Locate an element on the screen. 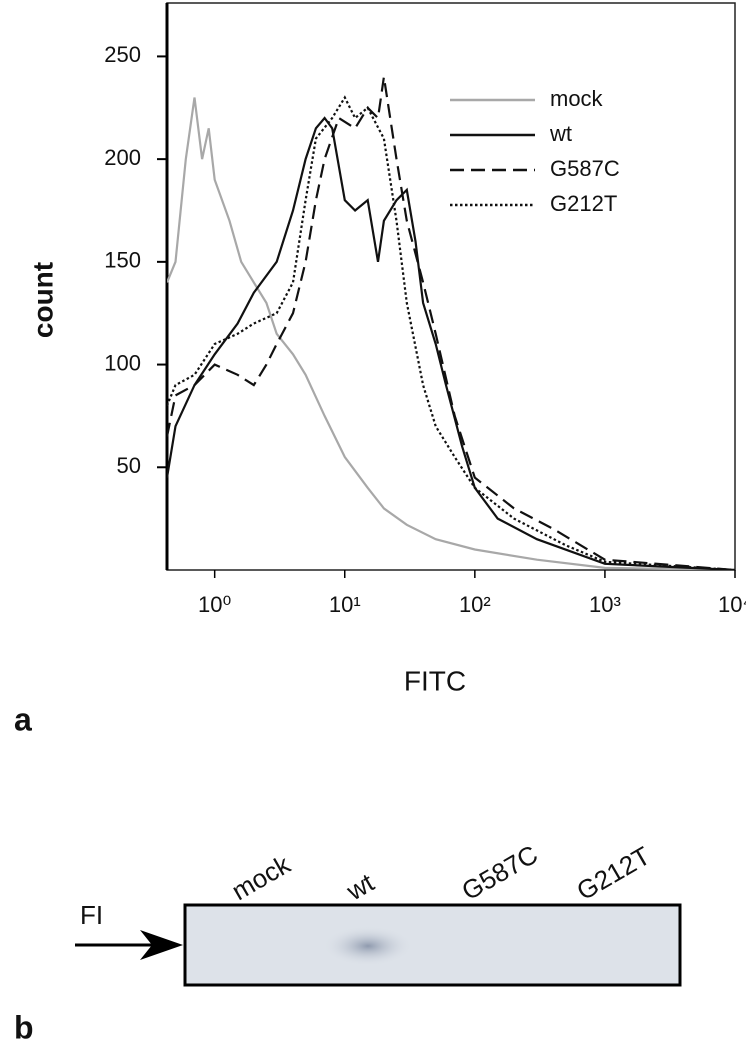 The height and width of the screenshot is (1055, 746). y-tick-label: 100 is located at coordinates (122, 362).